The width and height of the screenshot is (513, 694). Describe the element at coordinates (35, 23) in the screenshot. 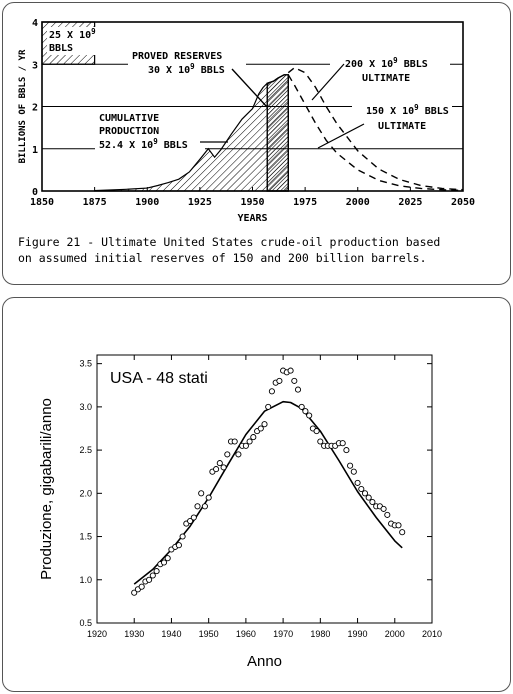

I see `y-tick-label: 4` at that location.